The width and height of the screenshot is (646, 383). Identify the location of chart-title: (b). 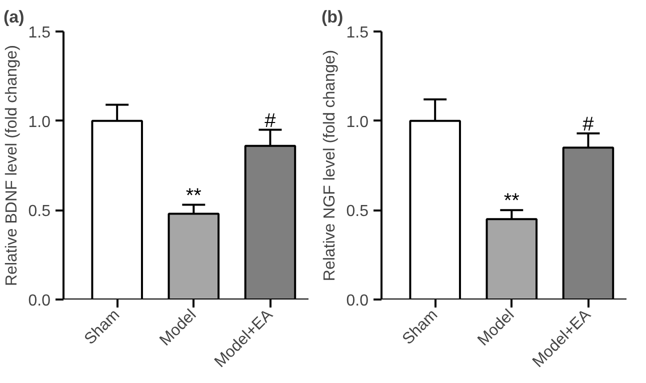
(333, 17).